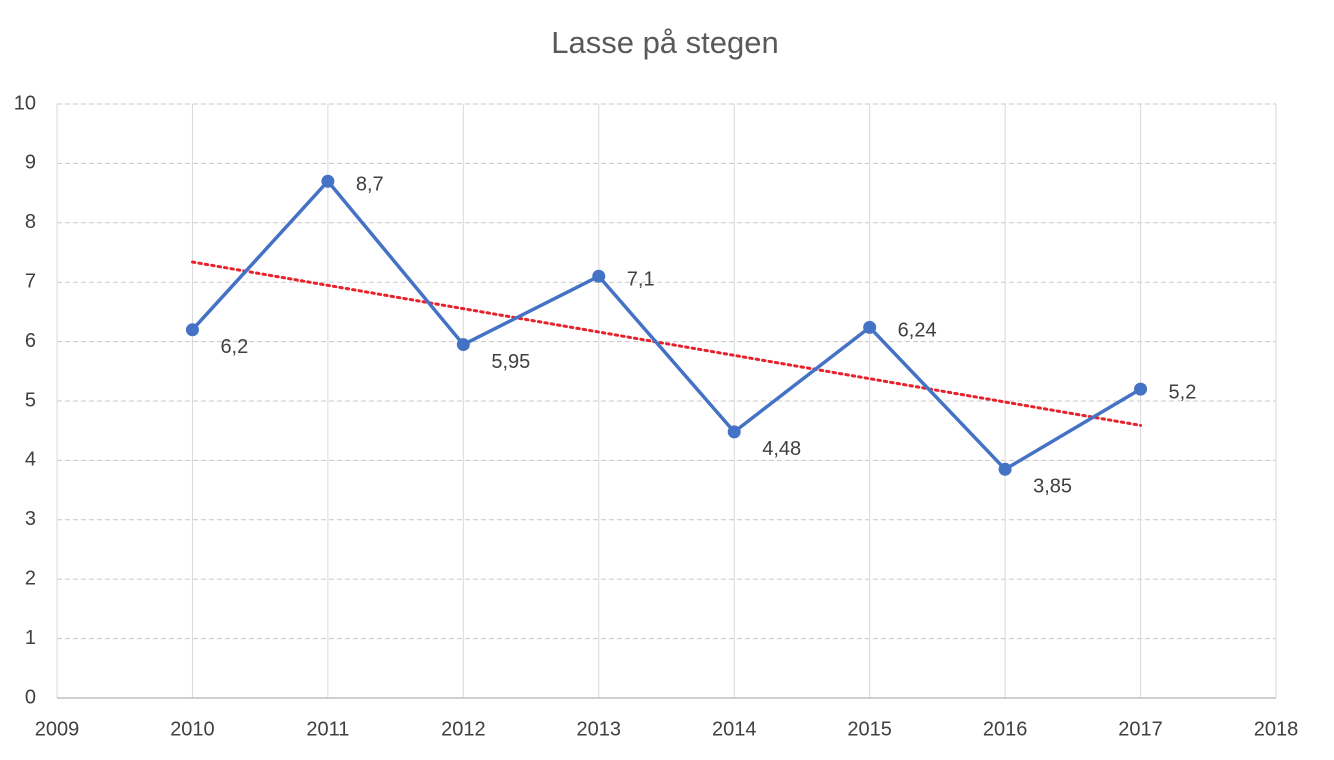 This screenshot has height=760, width=1334. What do you see at coordinates (30, 400) in the screenshot?
I see `y-tick-label: 5` at bounding box center [30, 400].